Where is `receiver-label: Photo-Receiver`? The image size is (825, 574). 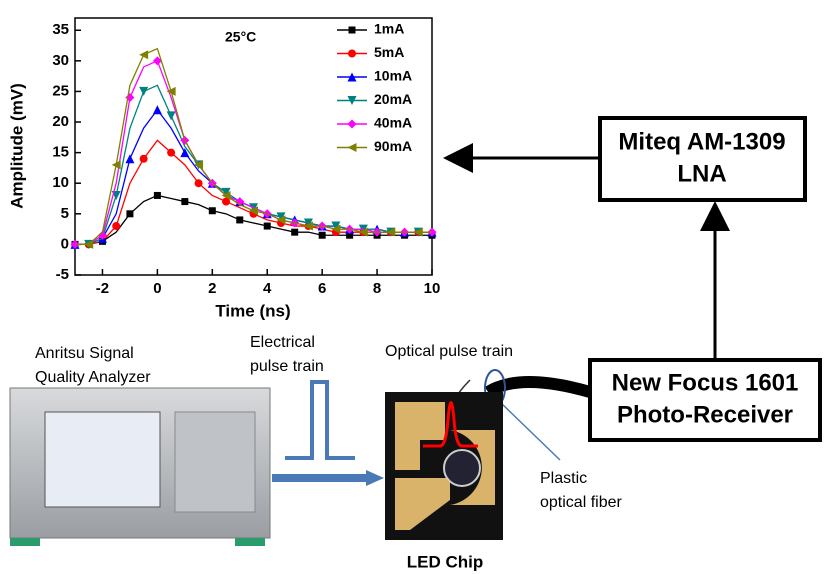 receiver-label: Photo-Receiver is located at coordinates (705, 414).